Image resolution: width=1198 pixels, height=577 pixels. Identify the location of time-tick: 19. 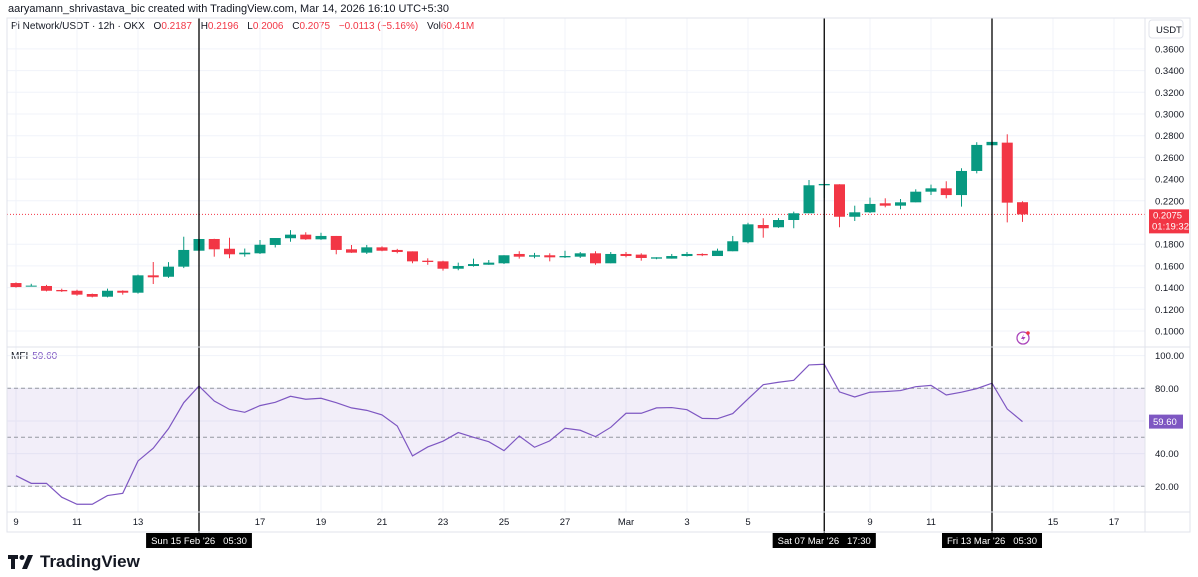
(321, 522).